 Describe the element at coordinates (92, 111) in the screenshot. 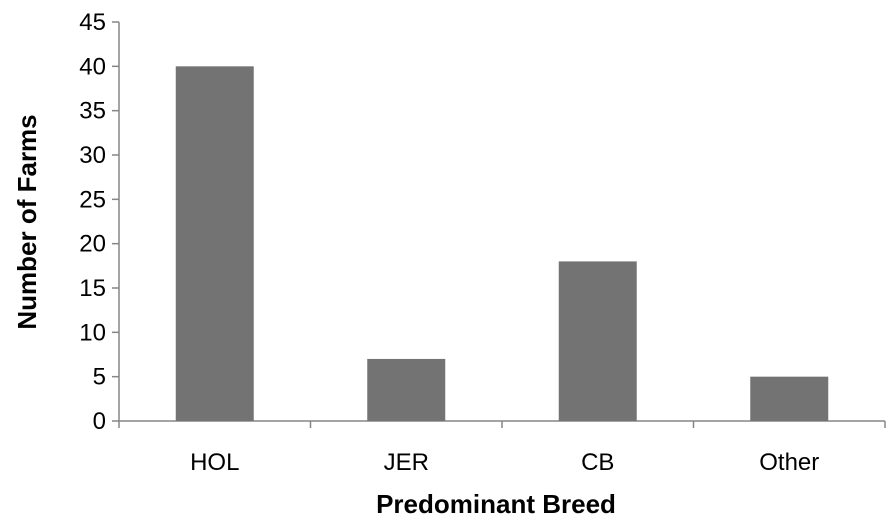

I see `y-tick-label: 35` at that location.